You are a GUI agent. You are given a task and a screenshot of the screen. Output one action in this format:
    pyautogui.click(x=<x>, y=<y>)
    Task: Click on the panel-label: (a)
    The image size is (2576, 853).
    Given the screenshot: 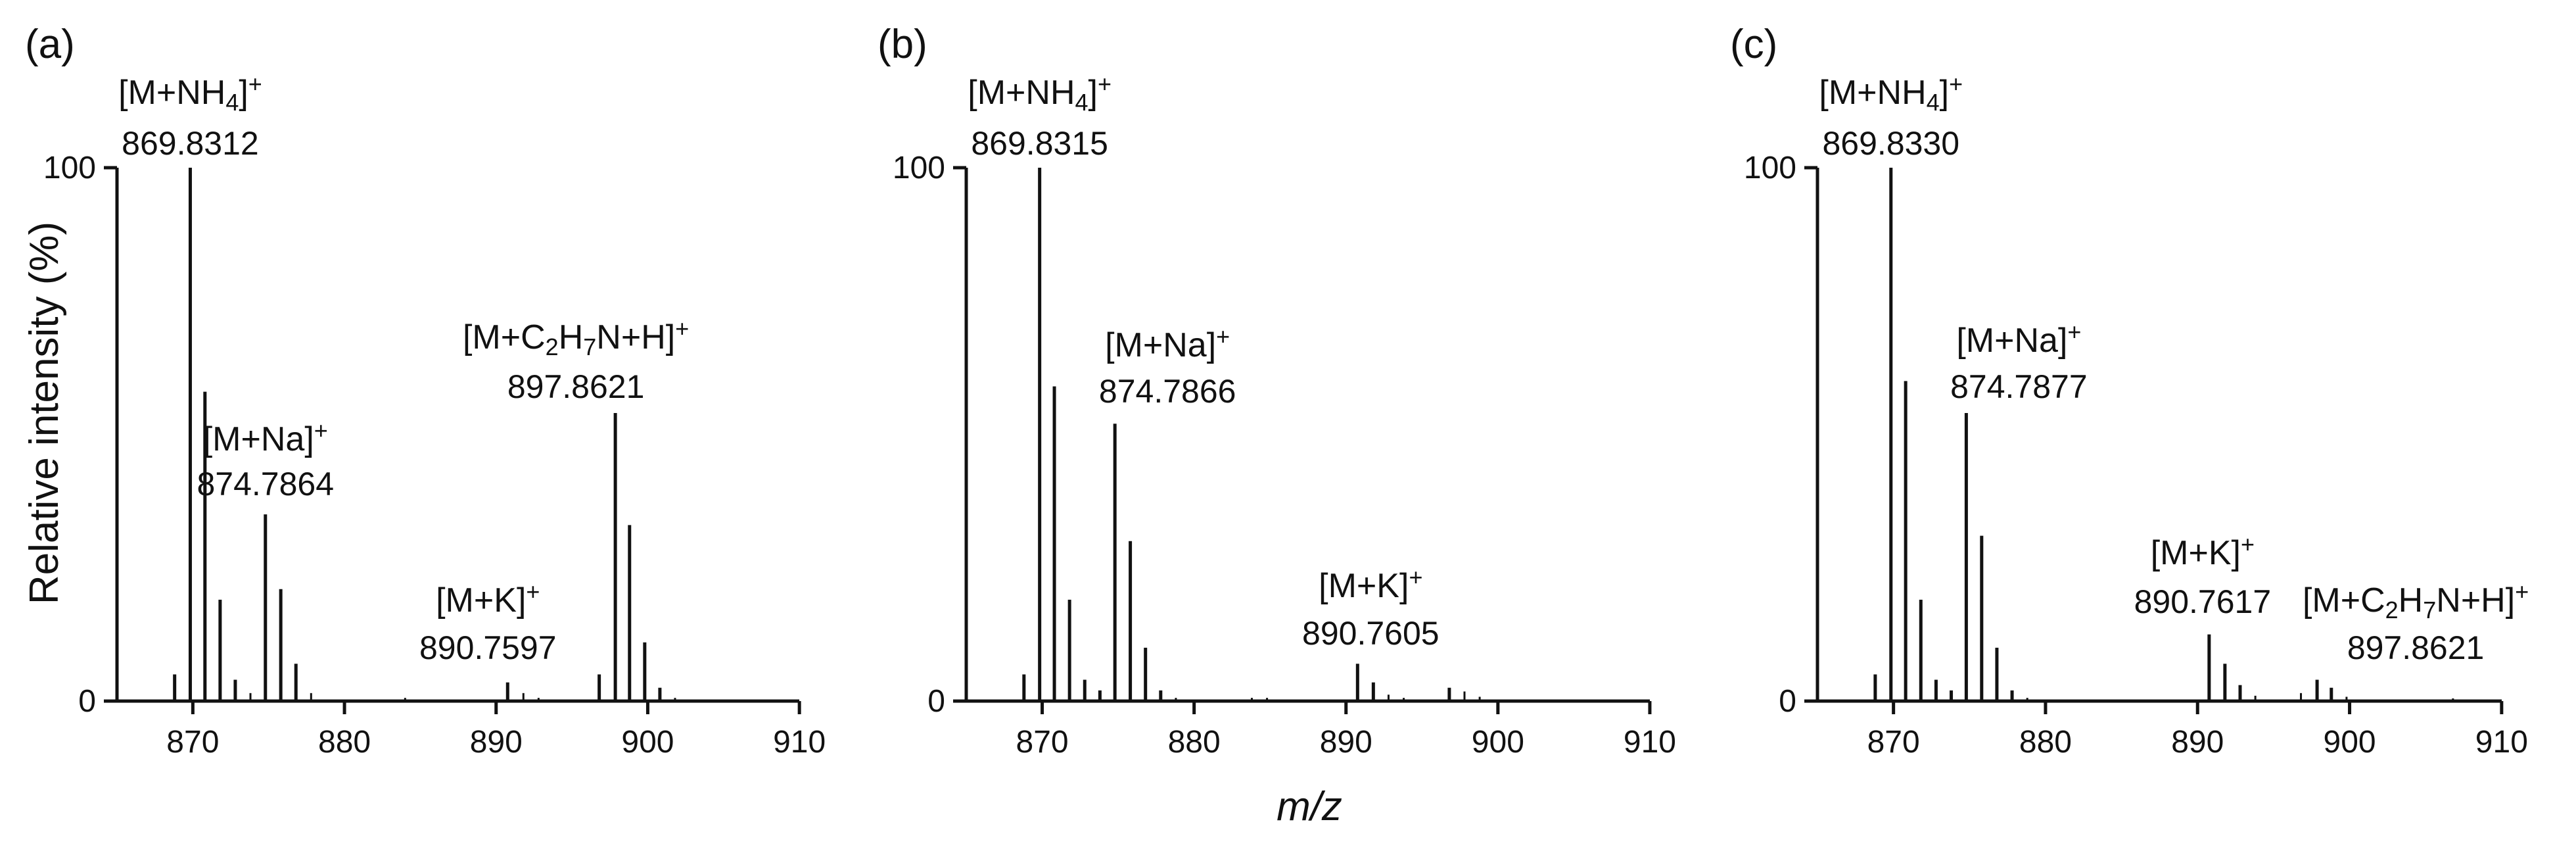 What is the action you would take?
    pyautogui.click(x=50, y=44)
    